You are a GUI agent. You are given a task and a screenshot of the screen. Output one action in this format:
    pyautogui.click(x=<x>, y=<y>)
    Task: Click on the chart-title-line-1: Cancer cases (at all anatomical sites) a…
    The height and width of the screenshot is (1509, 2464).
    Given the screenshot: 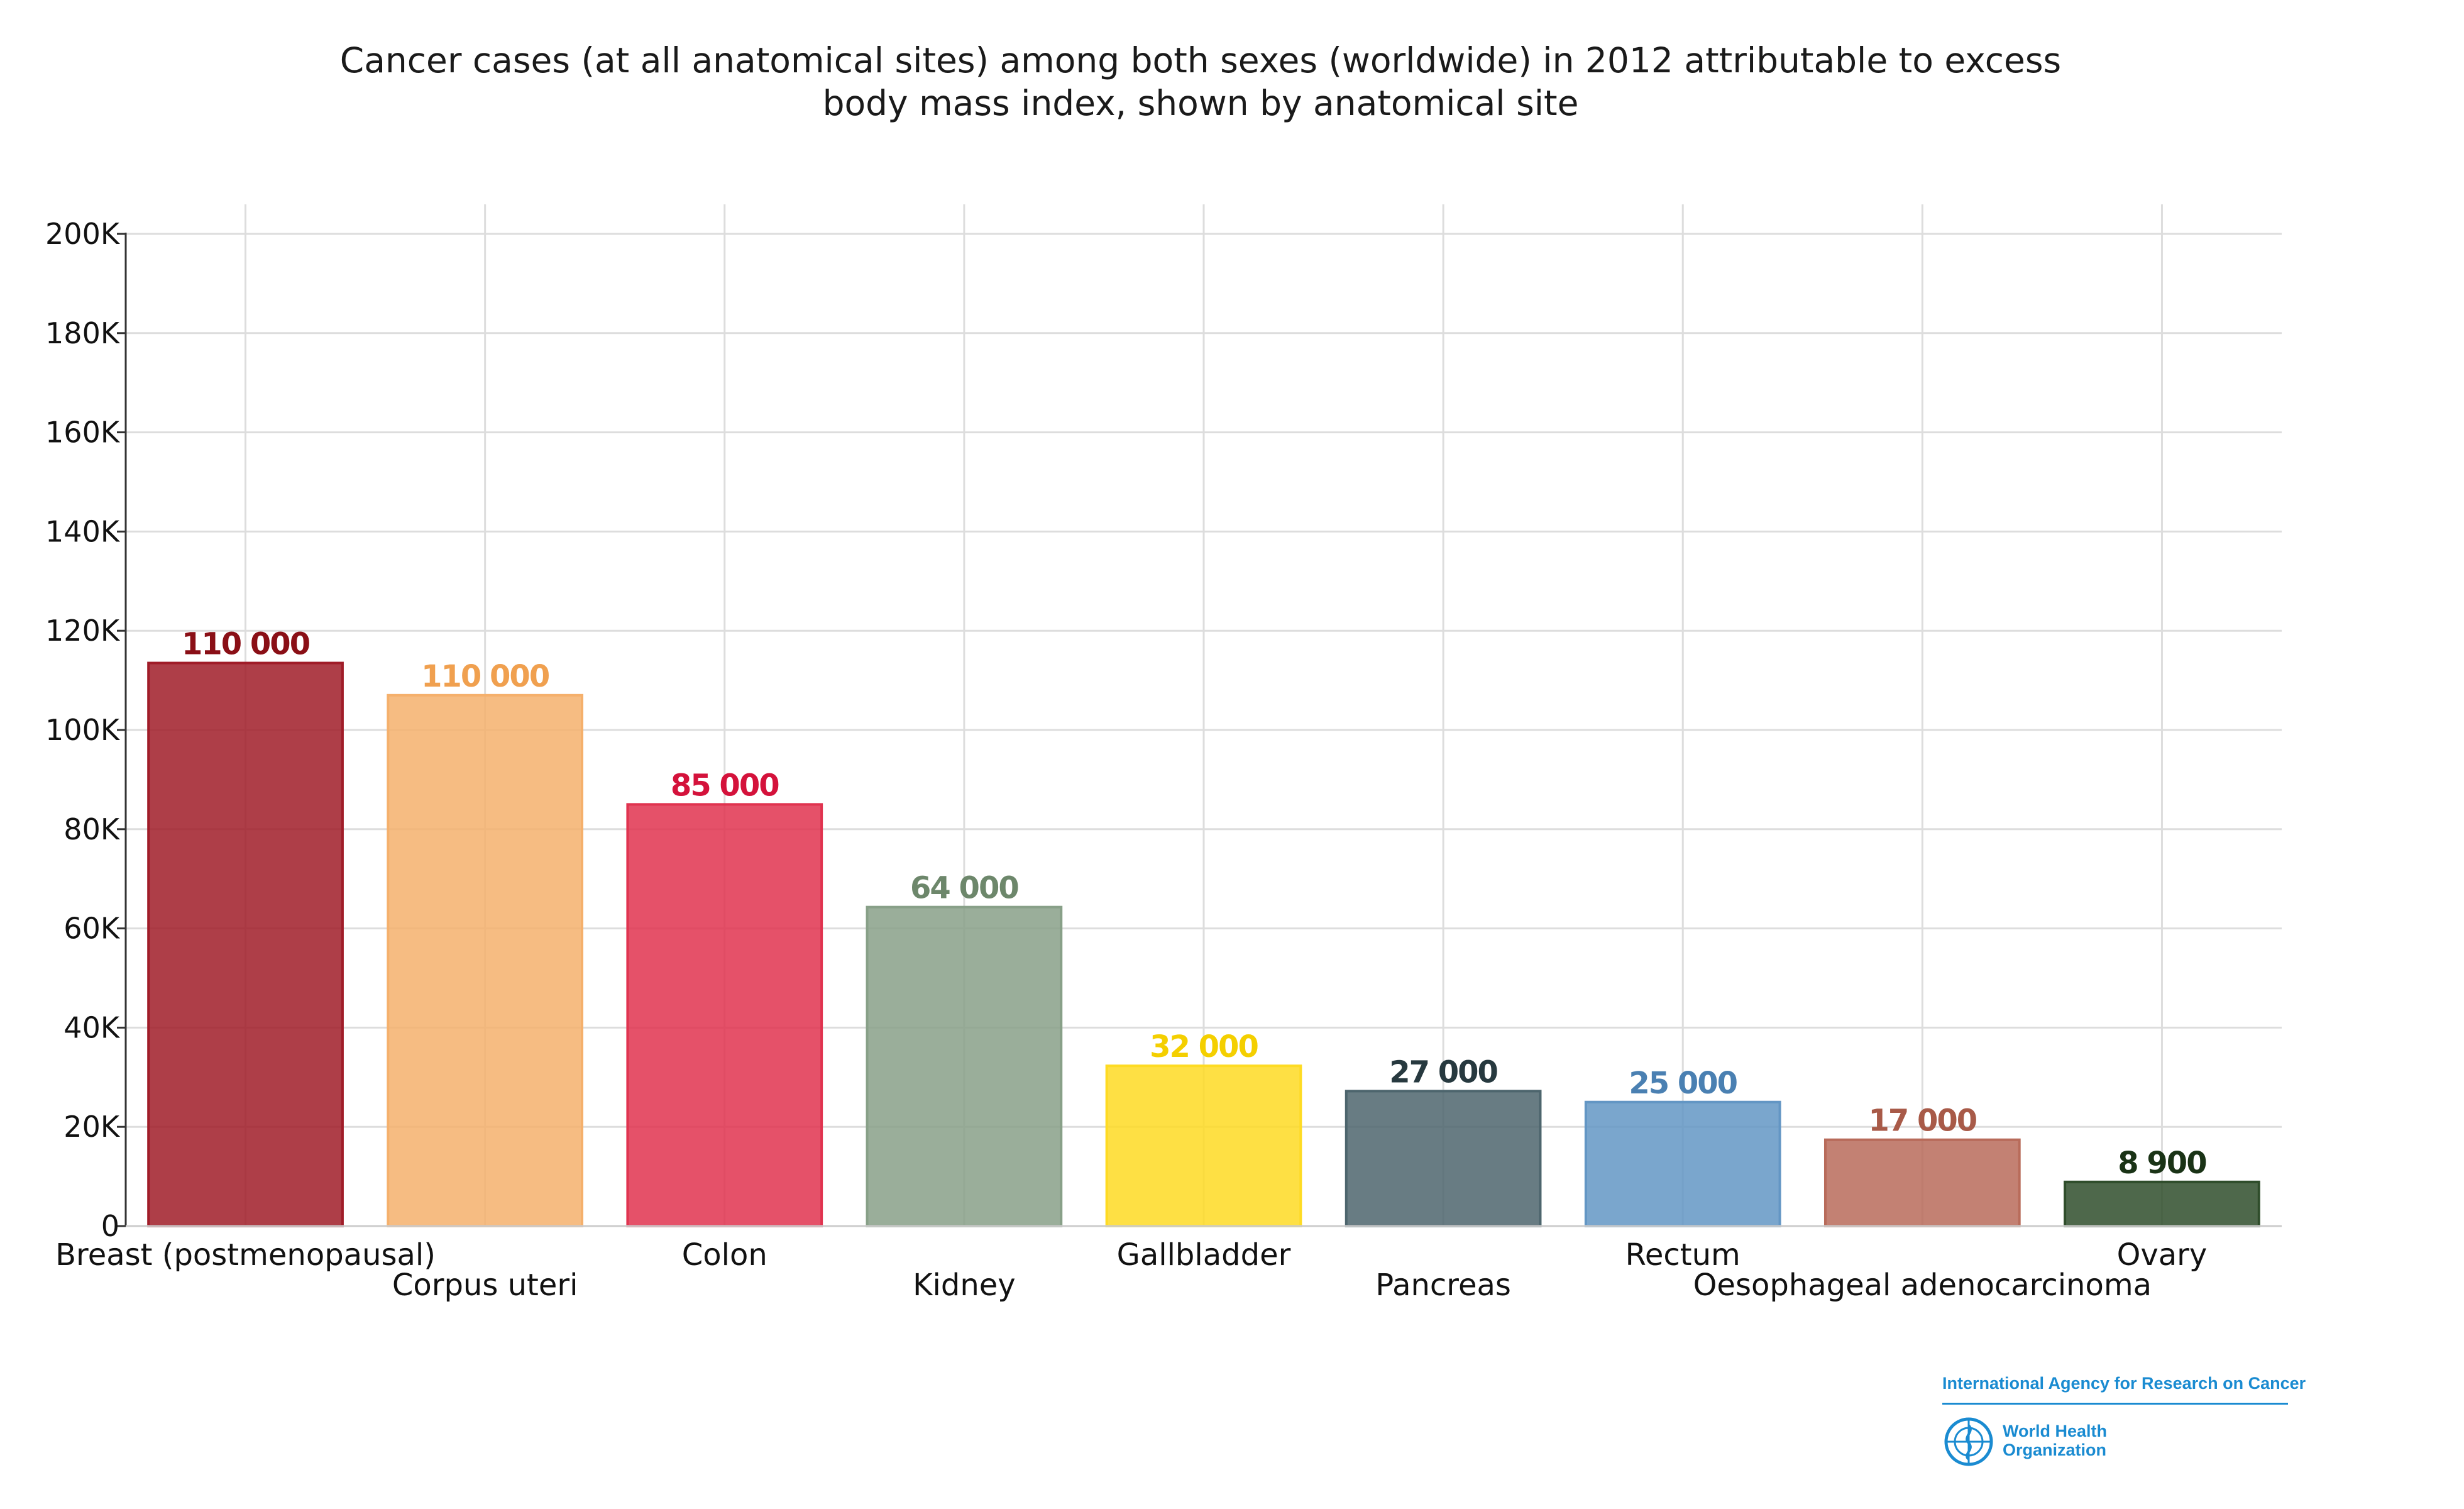 What is the action you would take?
    pyautogui.click(x=1200, y=60)
    